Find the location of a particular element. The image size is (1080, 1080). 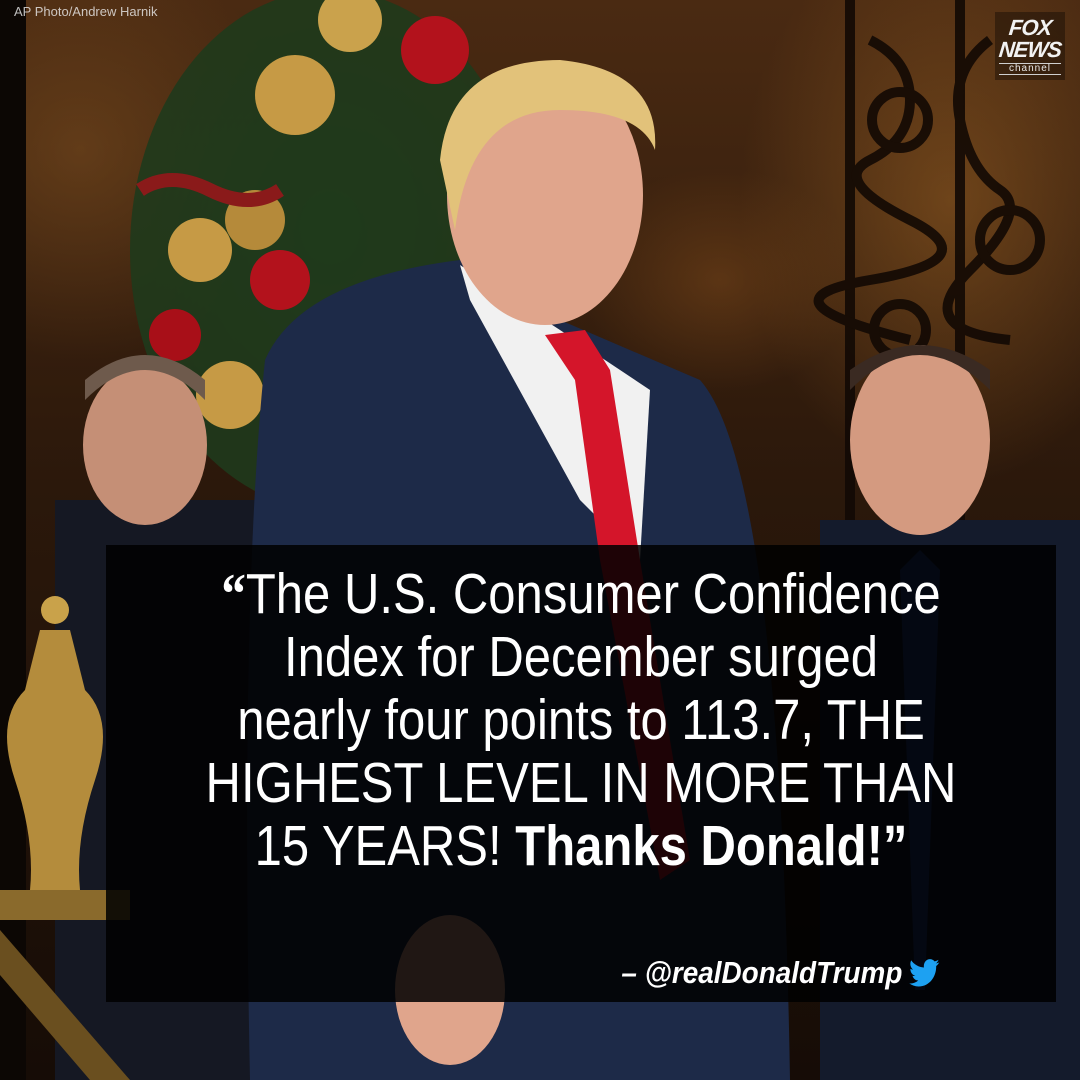

quote-line-3: nearly four points to 113.7, THE is located at coordinates (581, 720).